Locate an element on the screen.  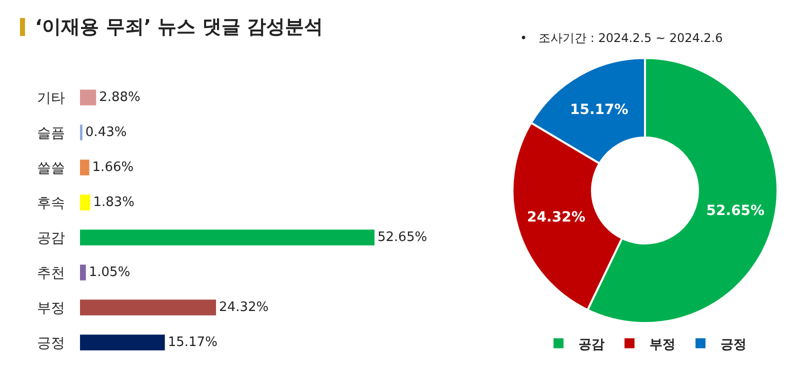
legend-label: 부정 is located at coordinates (663, 344).